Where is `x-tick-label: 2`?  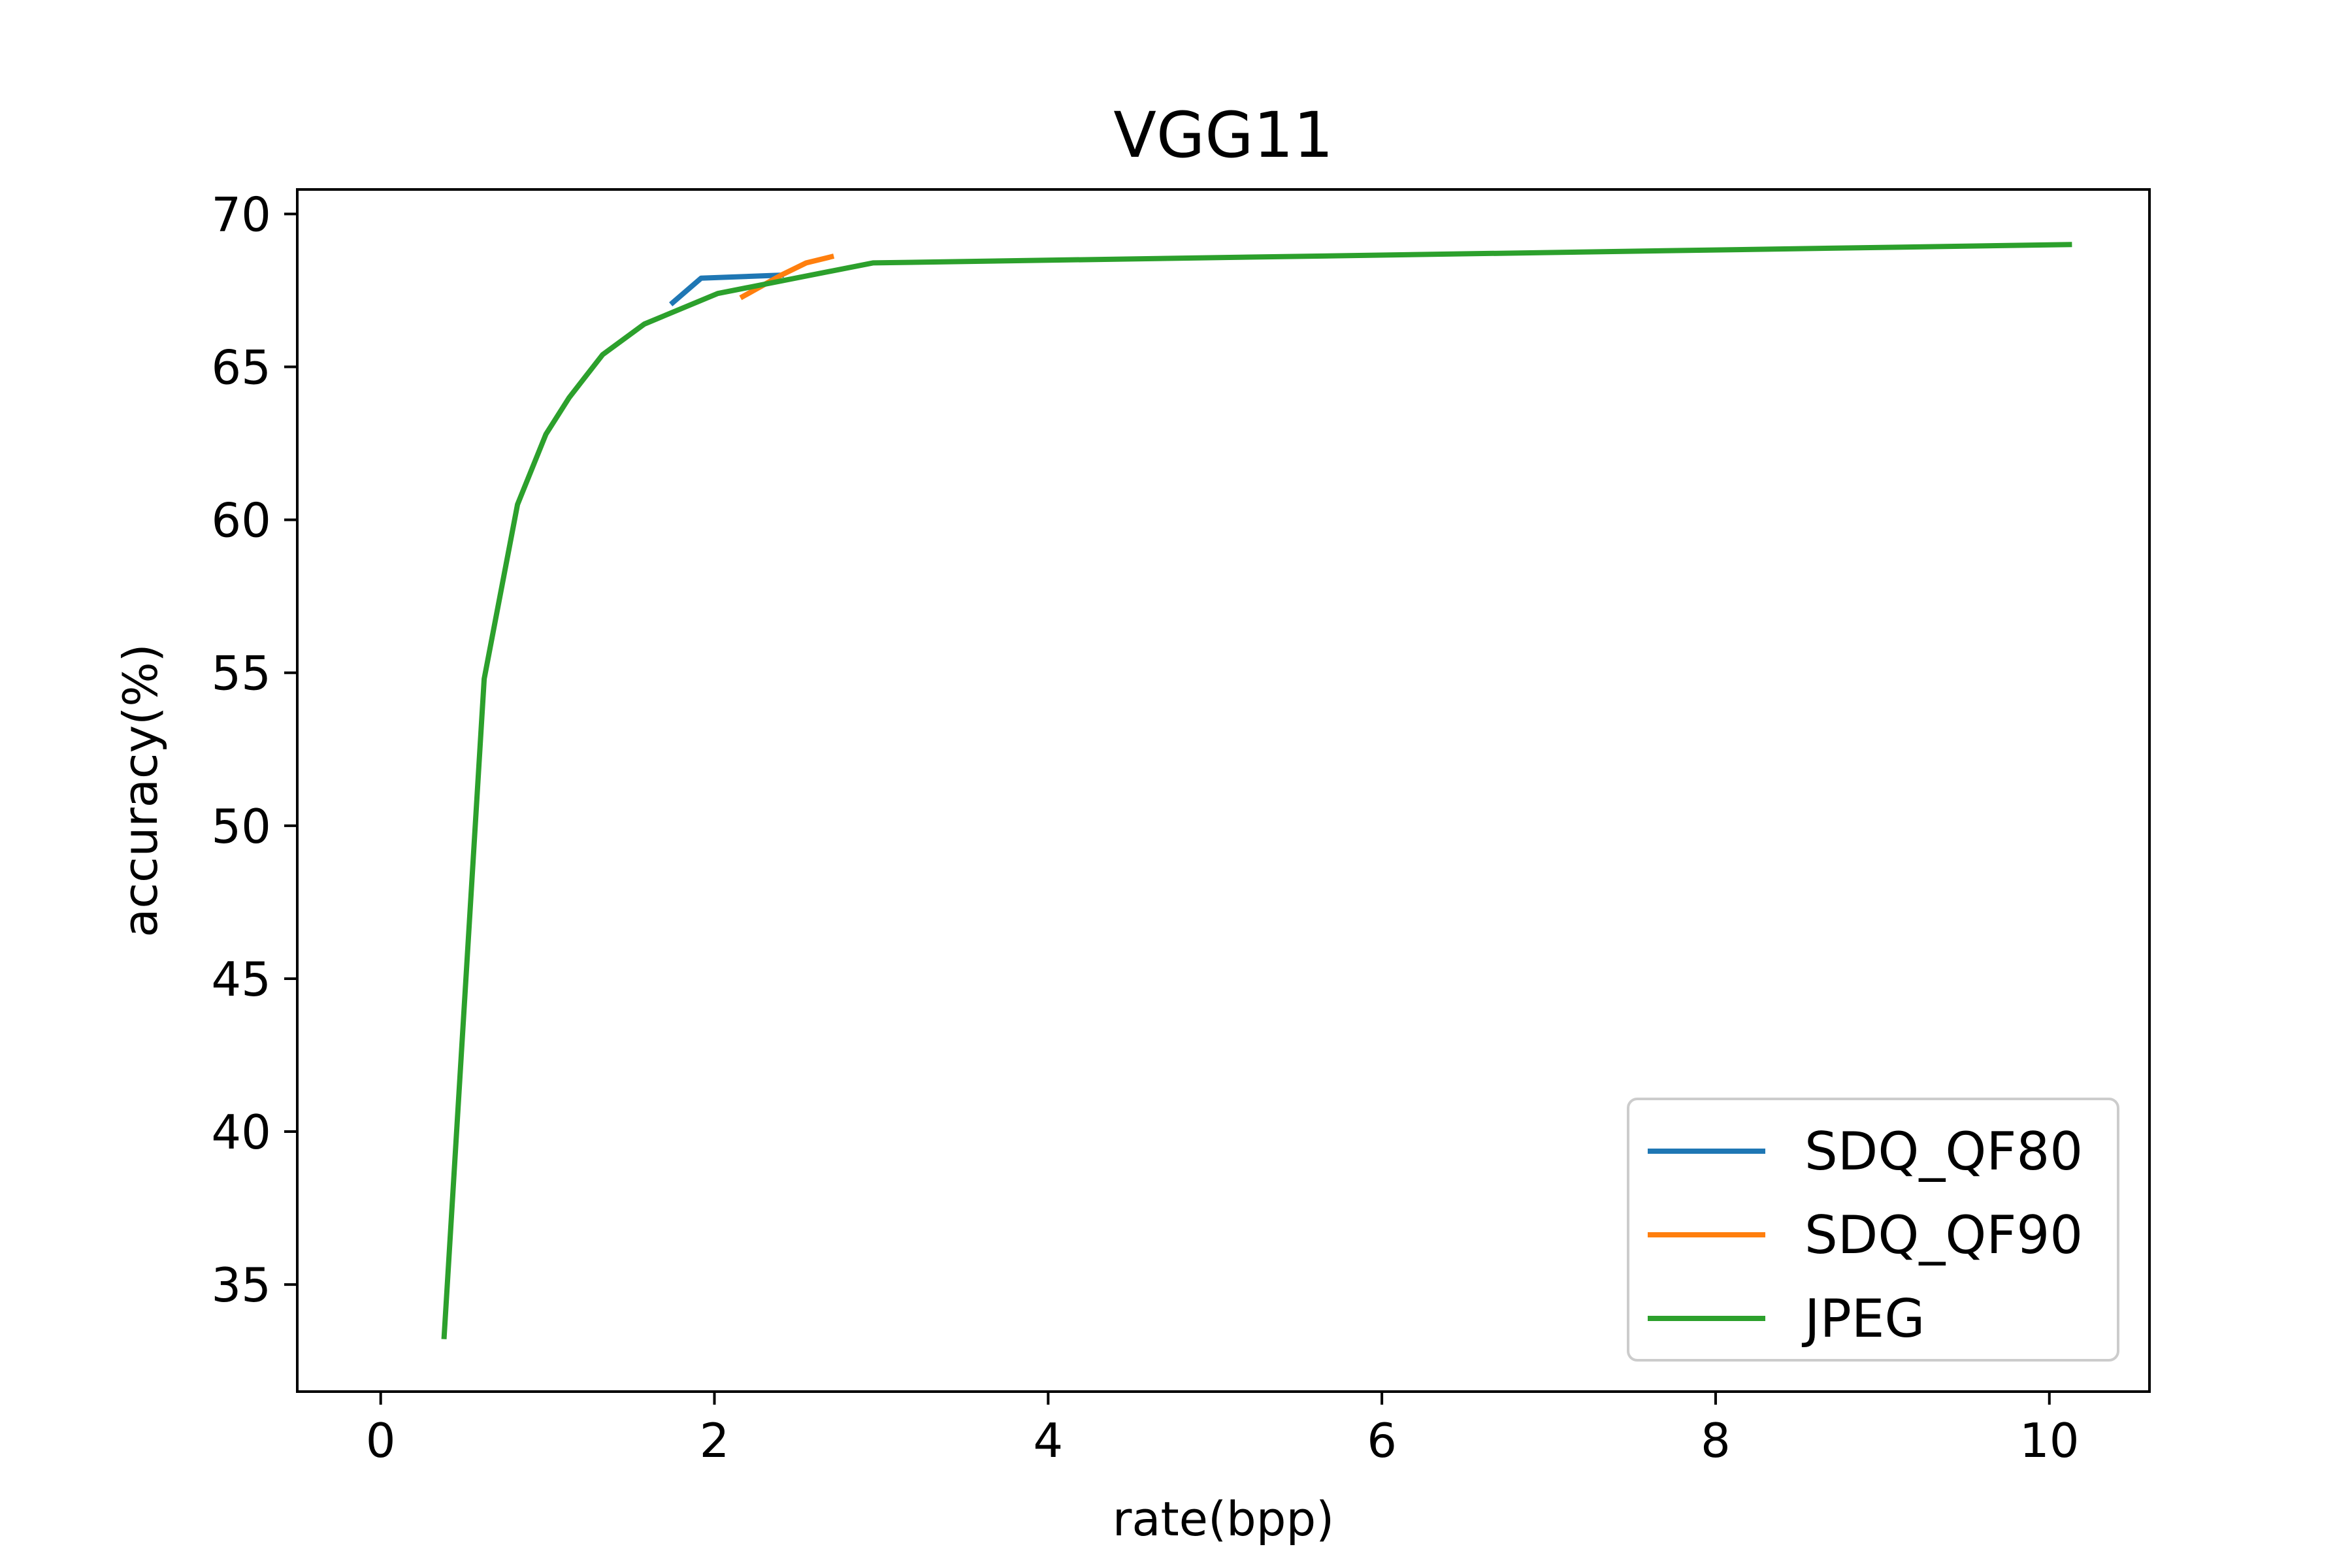 x-tick-label: 2 is located at coordinates (715, 1440).